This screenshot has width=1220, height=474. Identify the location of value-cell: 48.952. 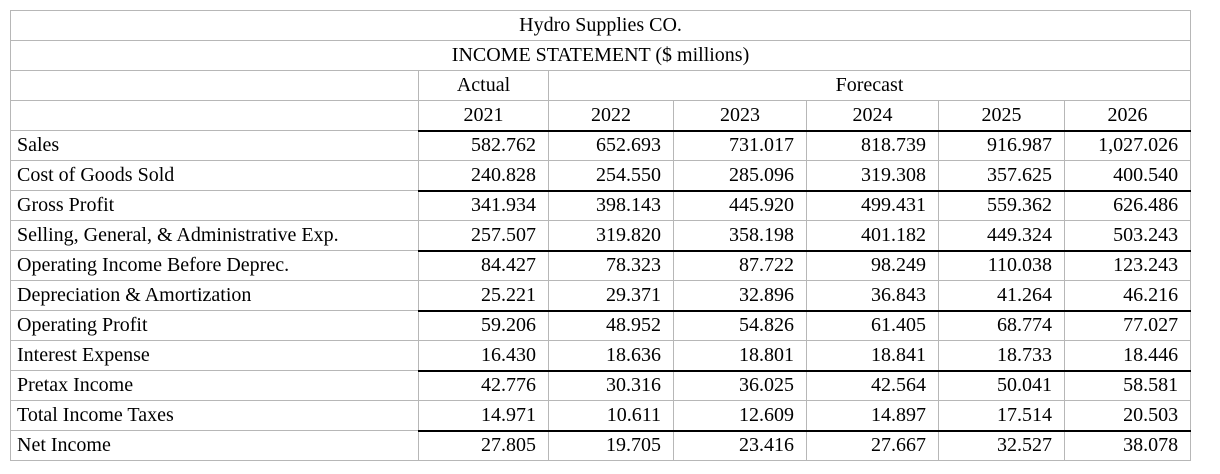
(611, 325).